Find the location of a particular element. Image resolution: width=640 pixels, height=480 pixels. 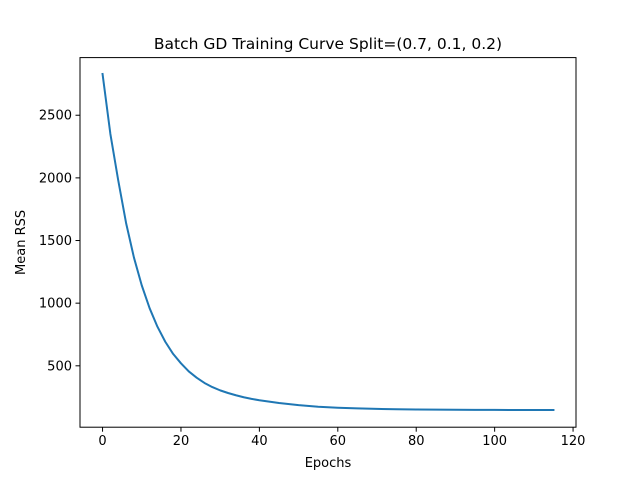

x-tick-label: 120 is located at coordinates (573, 441).